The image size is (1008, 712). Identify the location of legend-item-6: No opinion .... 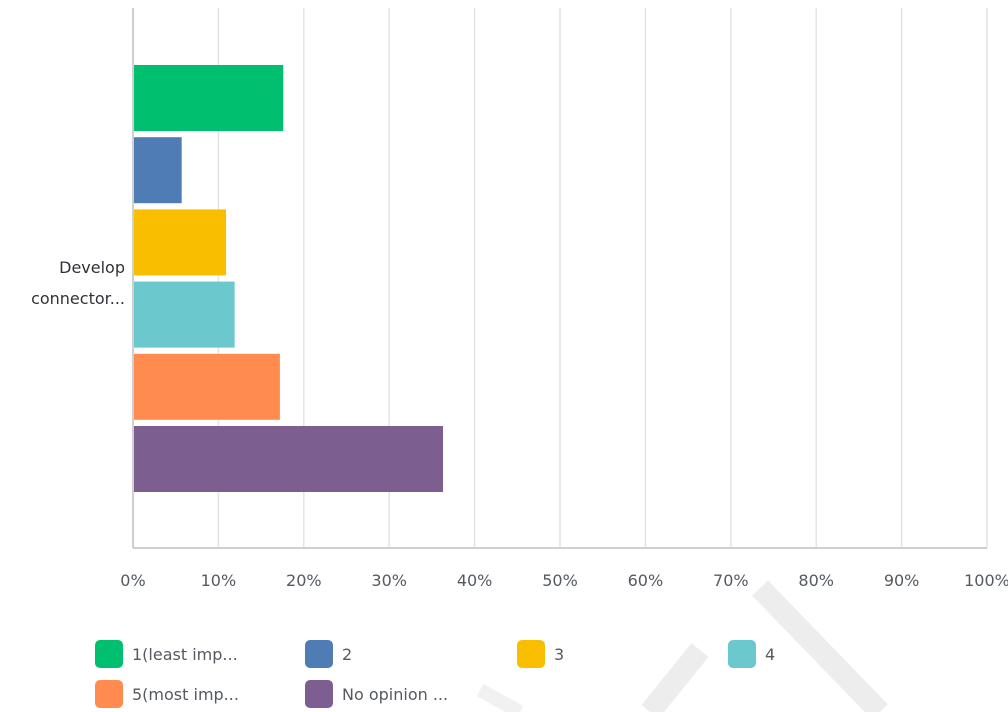
(376, 694).